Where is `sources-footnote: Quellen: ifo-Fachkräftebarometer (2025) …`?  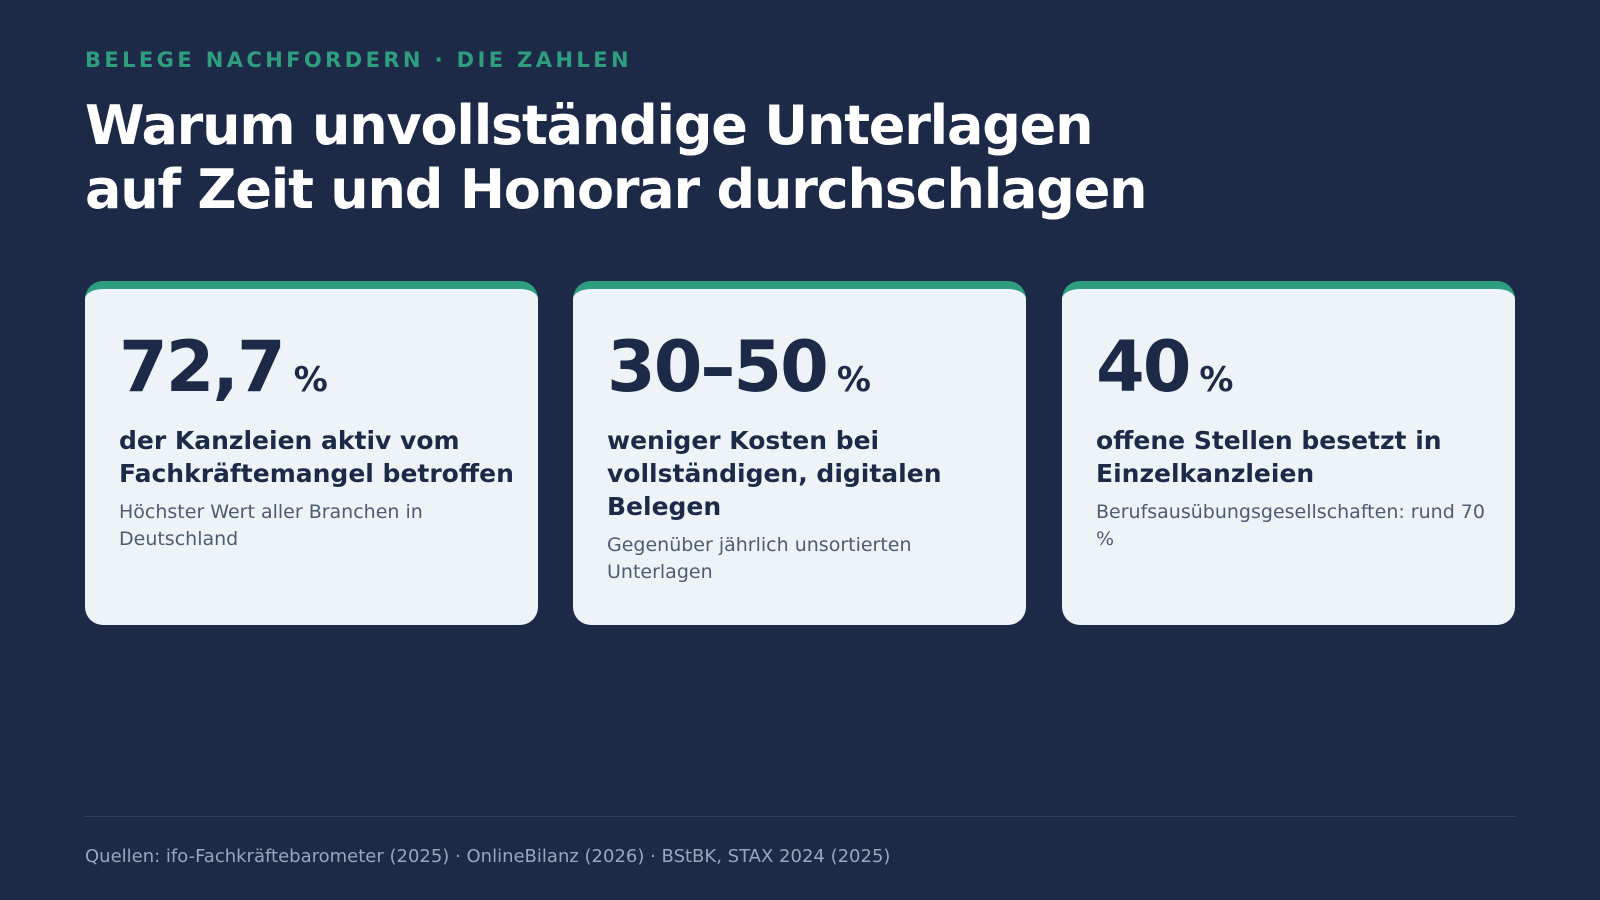 sources-footnote: Quellen: ifo-Fachkräftebarometer (2025) … is located at coordinates (488, 856).